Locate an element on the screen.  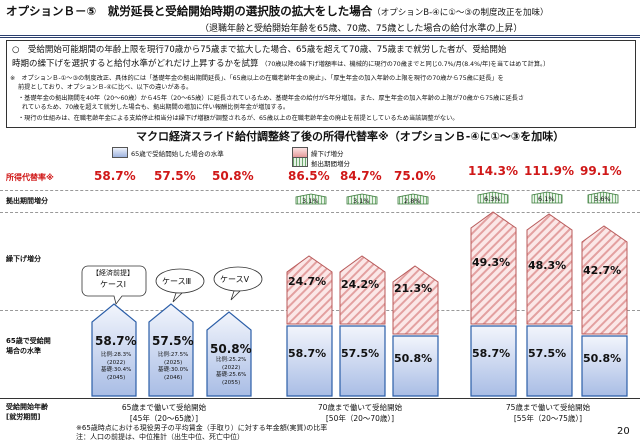
left-label-1: 受給開始年齢 is located at coordinates (27, 407).